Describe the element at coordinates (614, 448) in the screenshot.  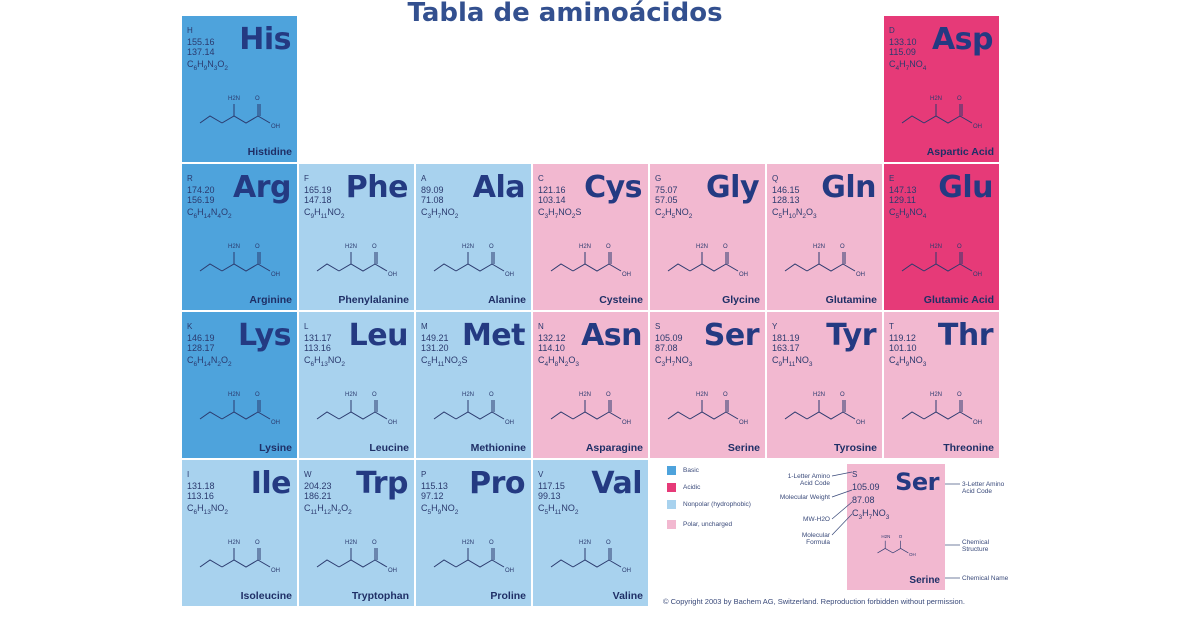
I see `chemical-name: Asparagine` at that location.